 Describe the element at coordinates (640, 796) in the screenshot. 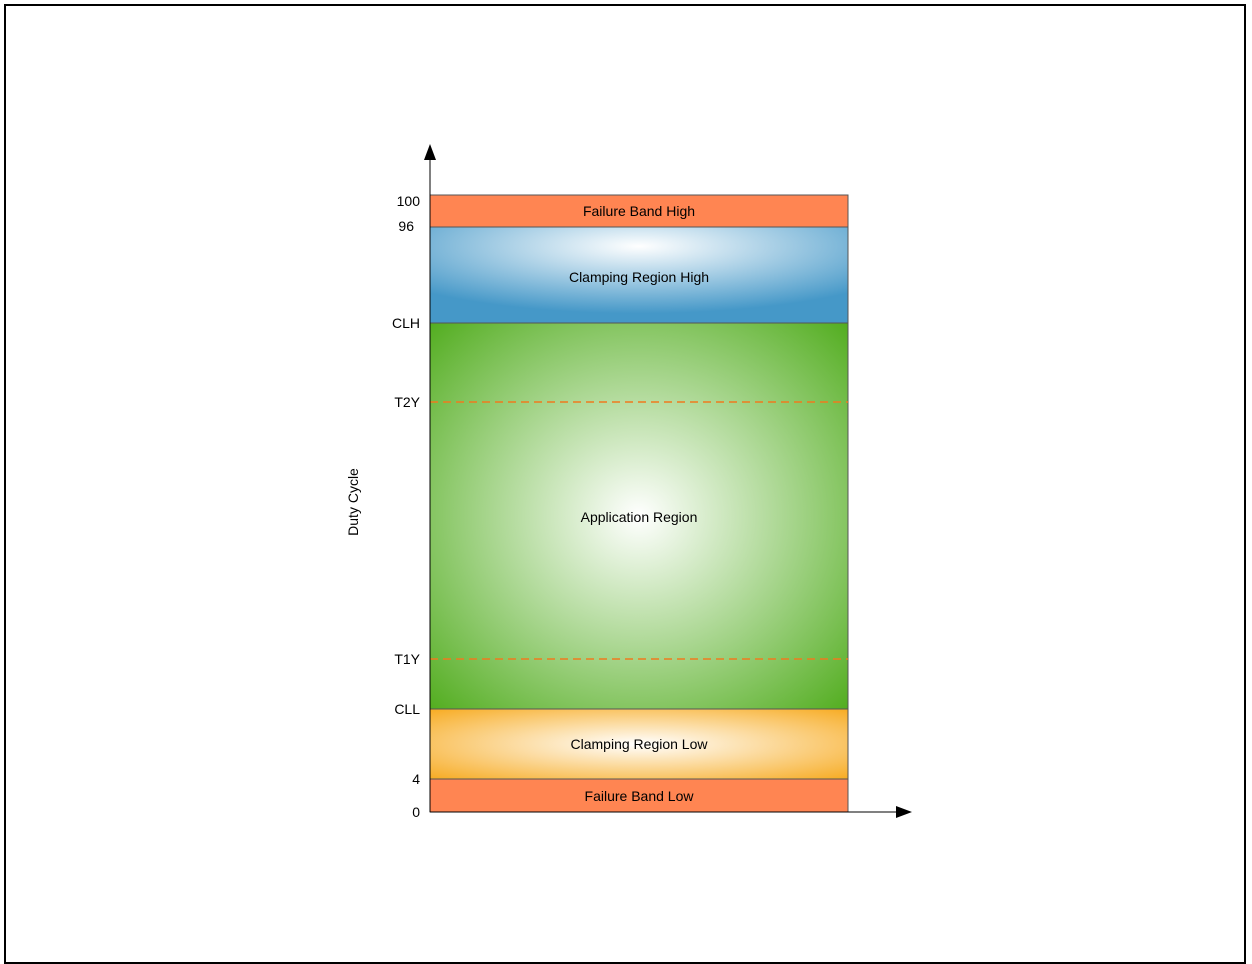

I see `failure-band-low-label: Failure Band Low` at that location.